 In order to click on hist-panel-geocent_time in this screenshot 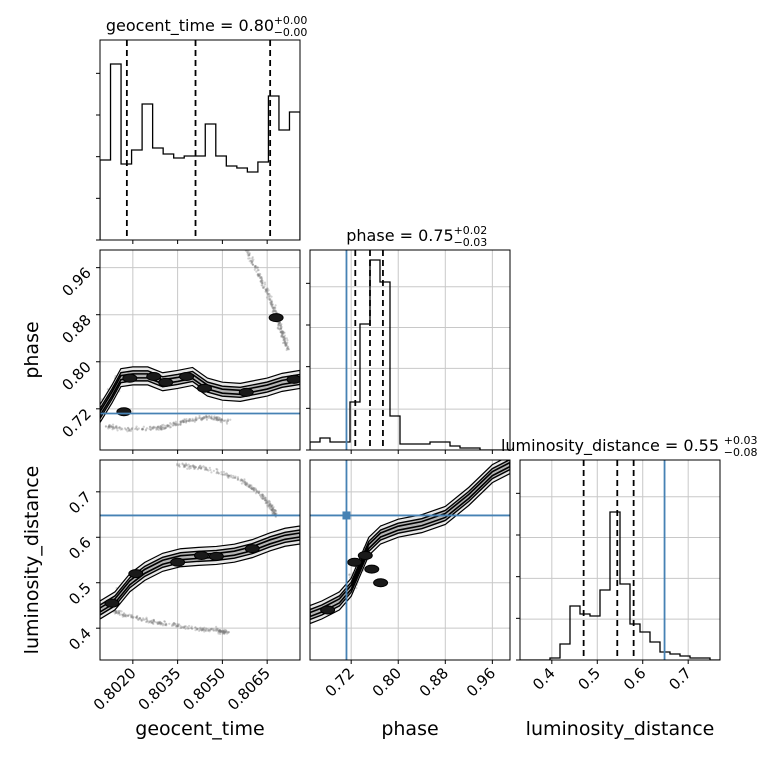, I will do `click(200, 140)`.